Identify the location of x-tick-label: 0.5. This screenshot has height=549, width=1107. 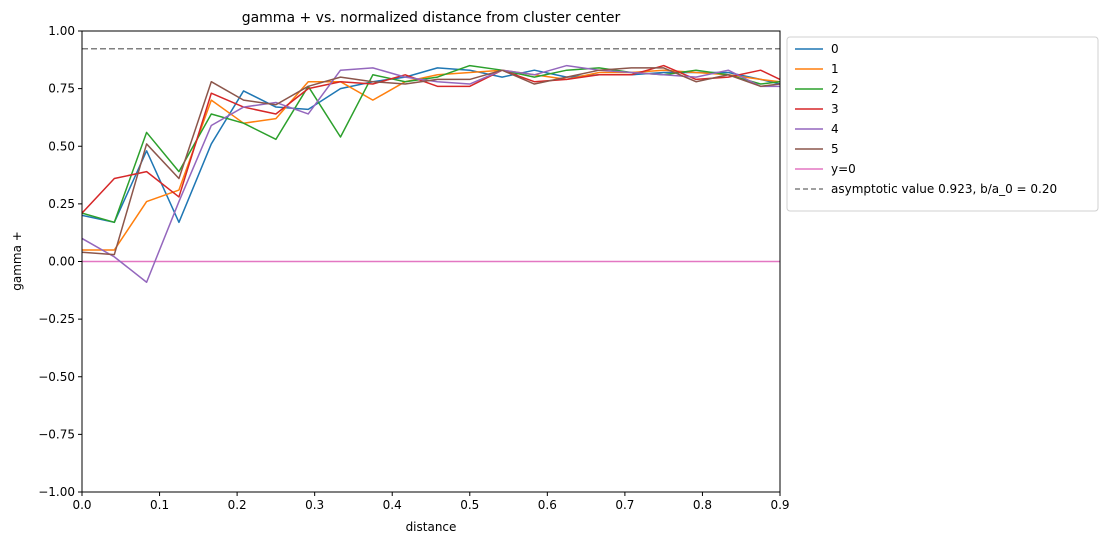
(469, 505).